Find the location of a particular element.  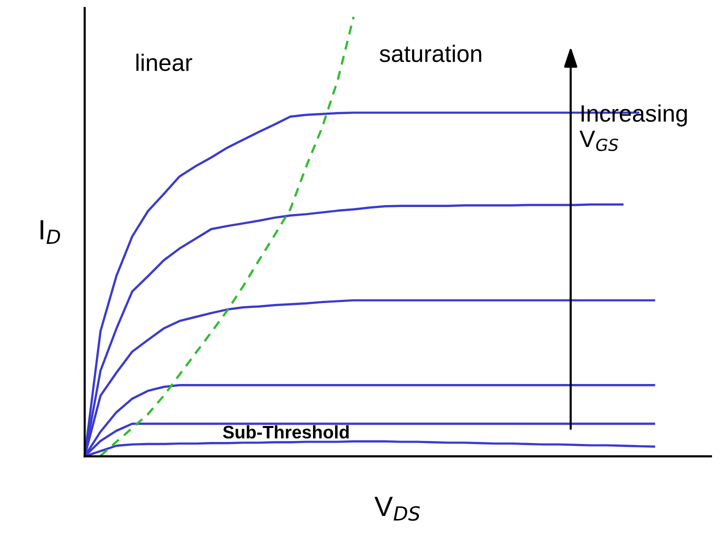

annotation: saturation is located at coordinates (431, 53).